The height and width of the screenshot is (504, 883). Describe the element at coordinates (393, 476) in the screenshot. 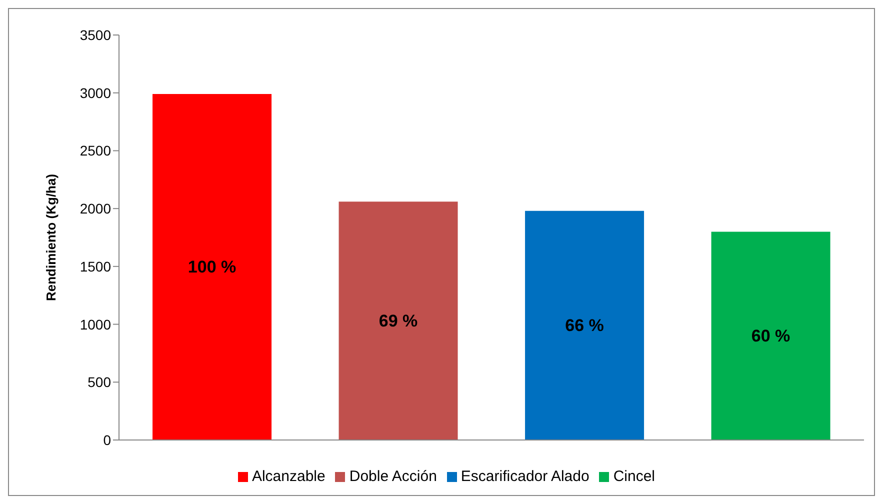

I see `legend-label: Doble Acción` at that location.